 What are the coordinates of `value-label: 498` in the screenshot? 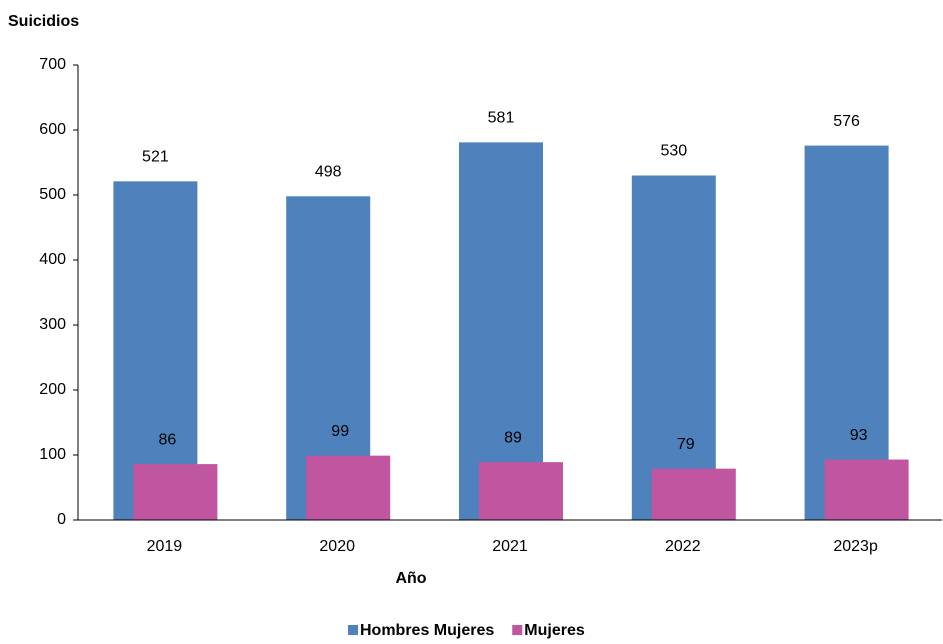 It's located at (328, 172).